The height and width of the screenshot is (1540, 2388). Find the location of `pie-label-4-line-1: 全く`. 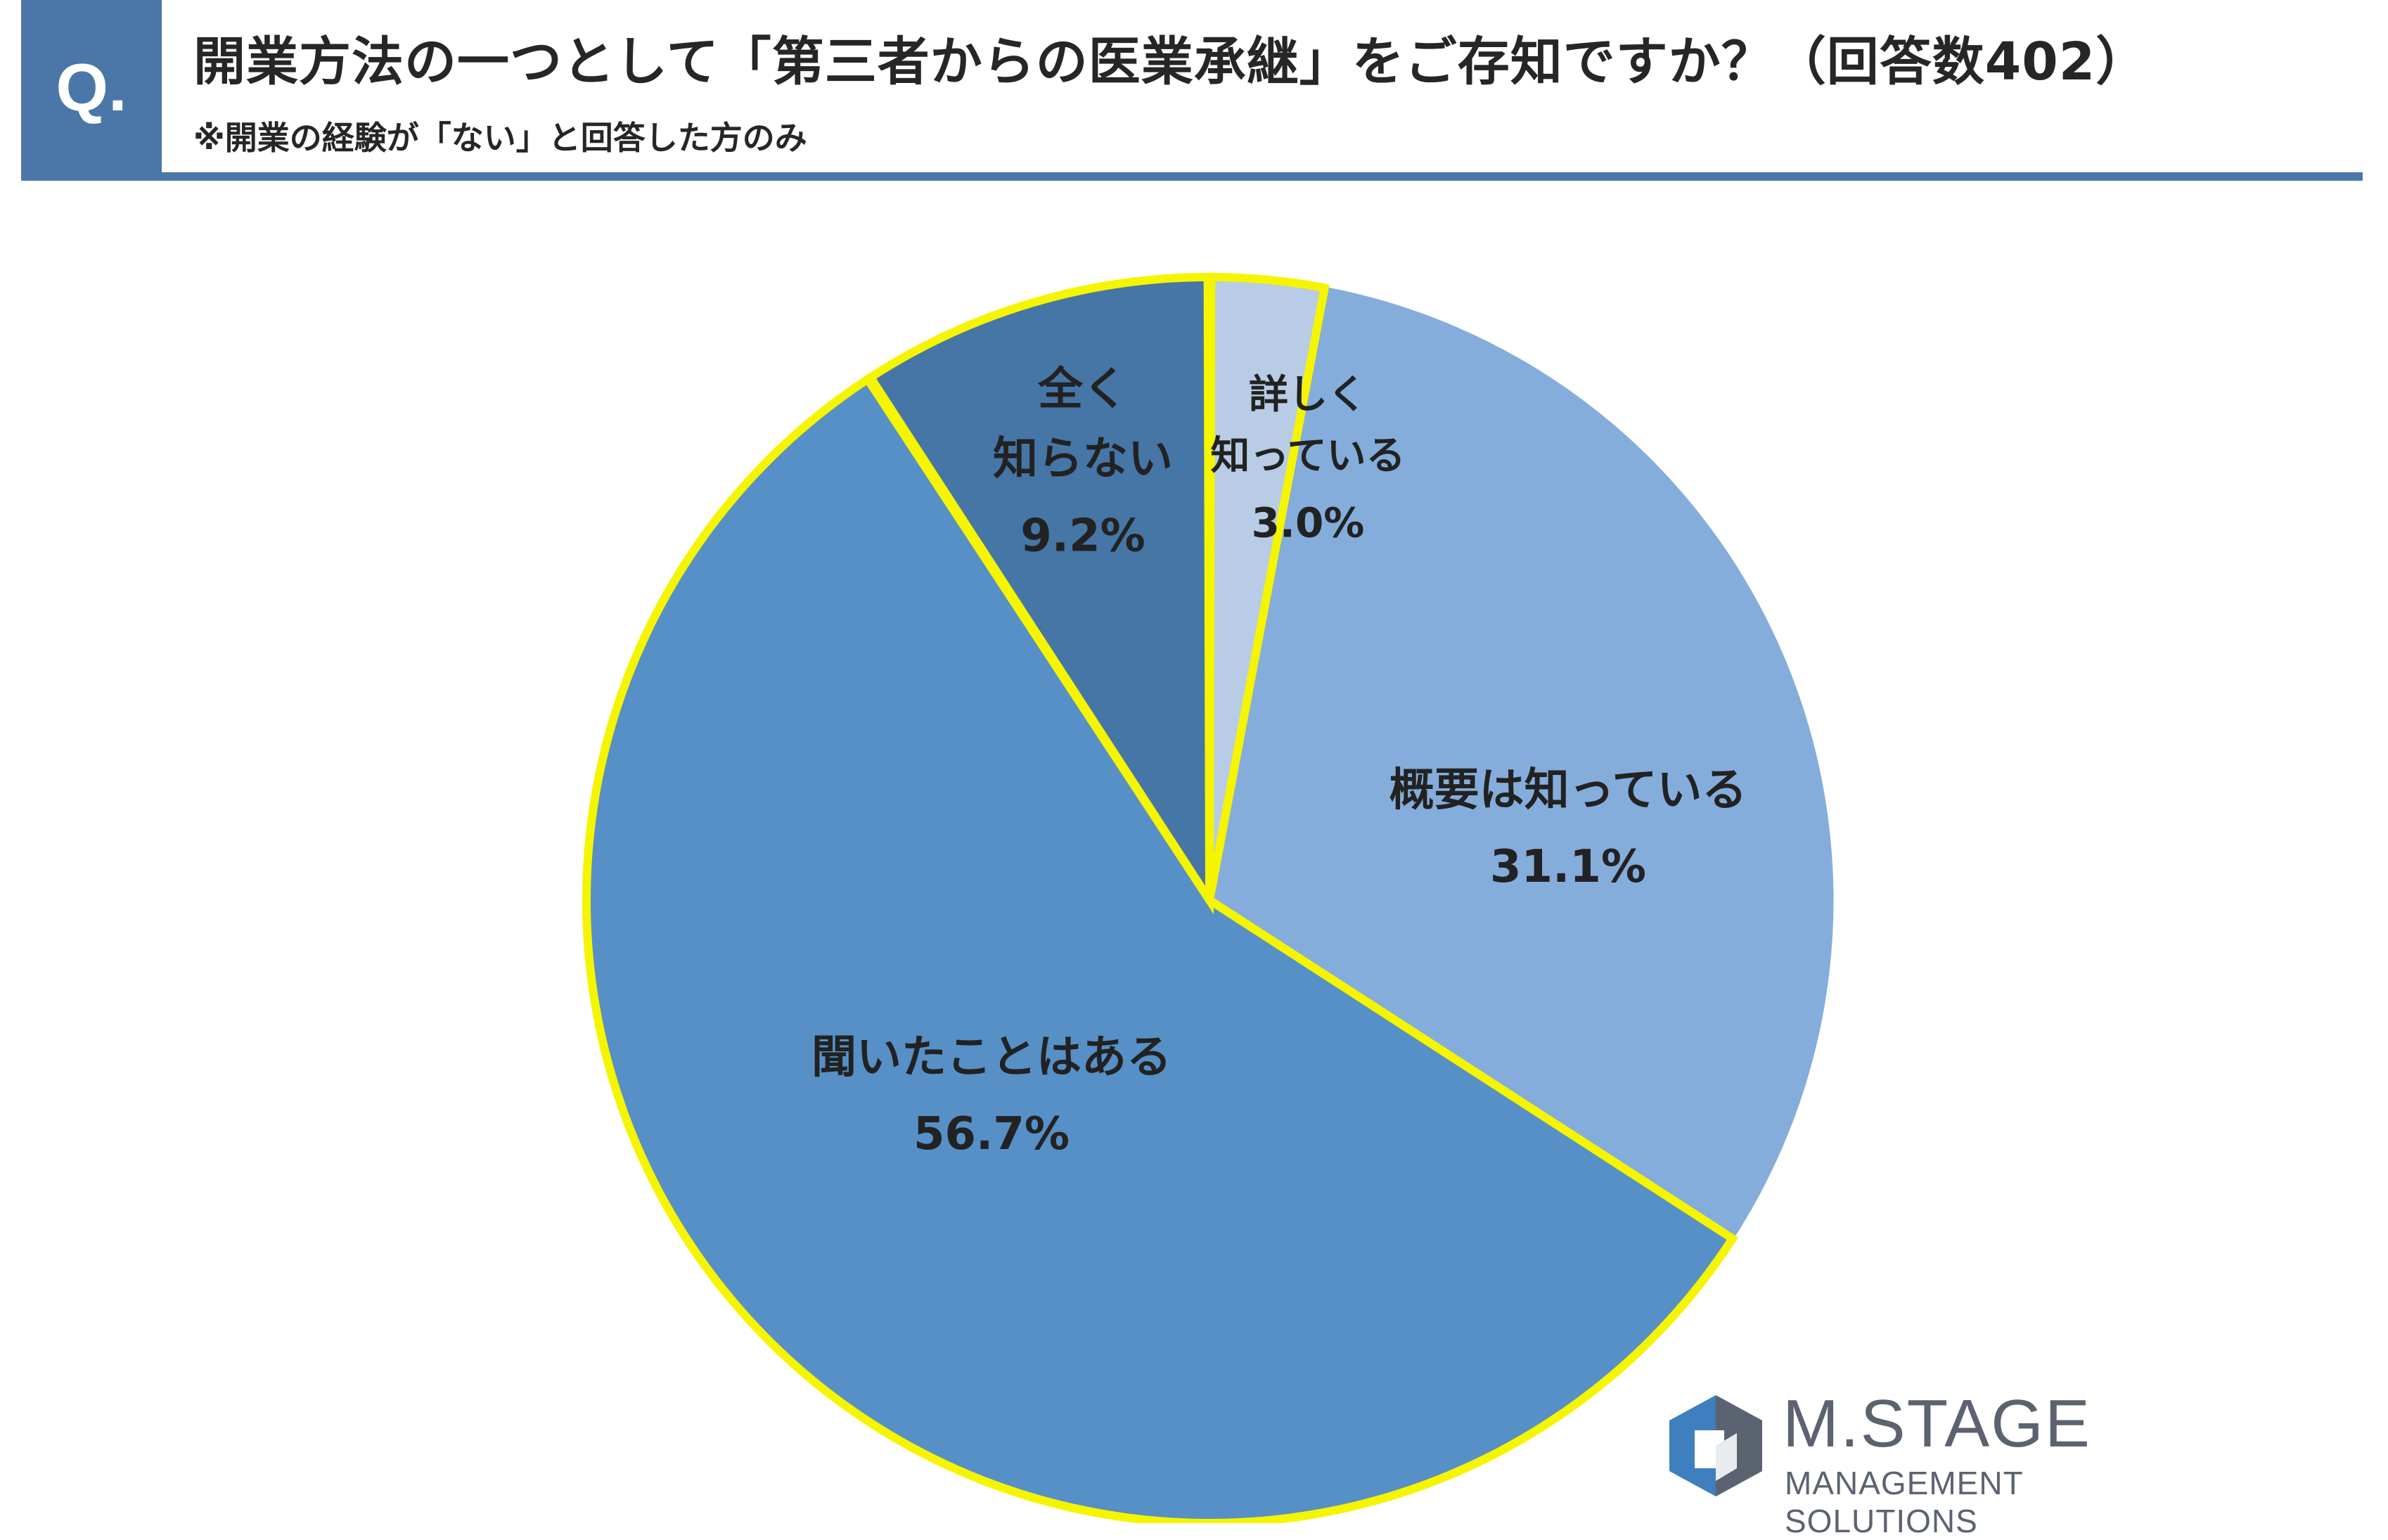

pie-label-4-line-1: 全く is located at coordinates (1082, 390).